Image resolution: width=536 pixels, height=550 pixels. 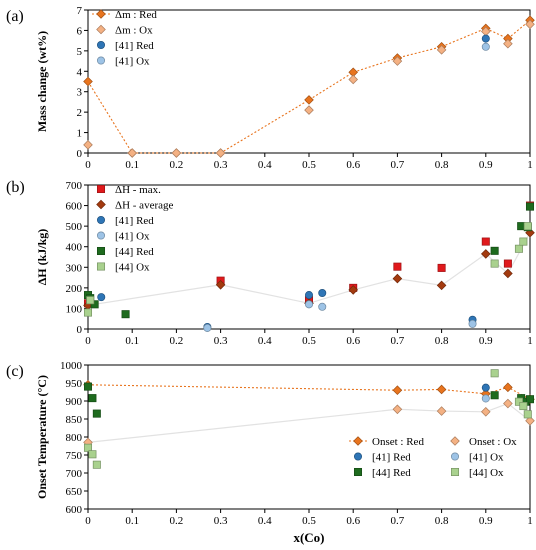 What do you see at coordinates (15, 187) in the screenshot?
I see `panel-label: (b)` at bounding box center [15, 187].